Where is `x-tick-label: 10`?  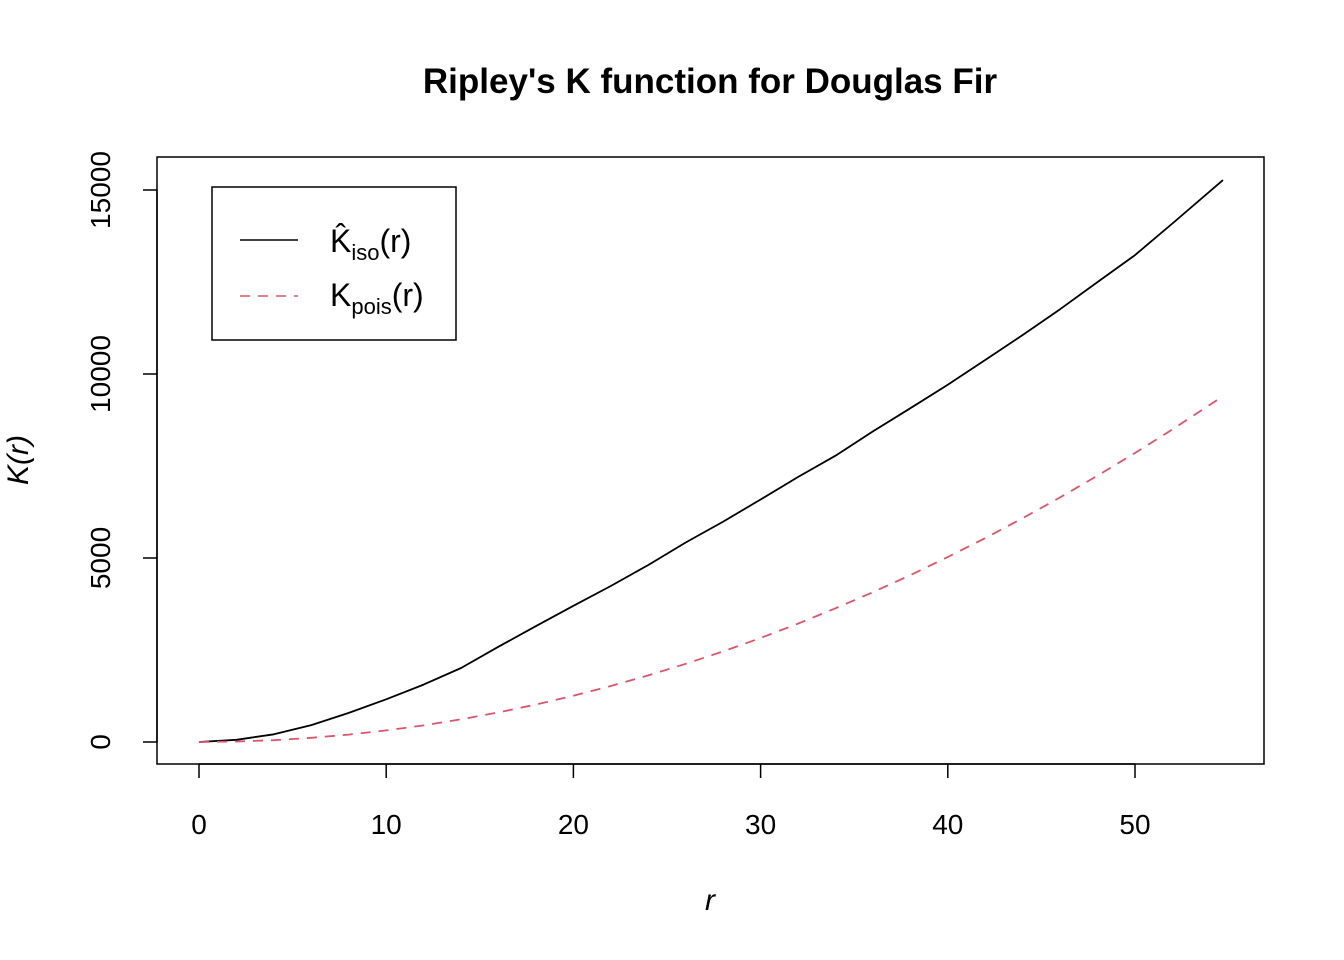 x-tick-label: 10 is located at coordinates (386, 824).